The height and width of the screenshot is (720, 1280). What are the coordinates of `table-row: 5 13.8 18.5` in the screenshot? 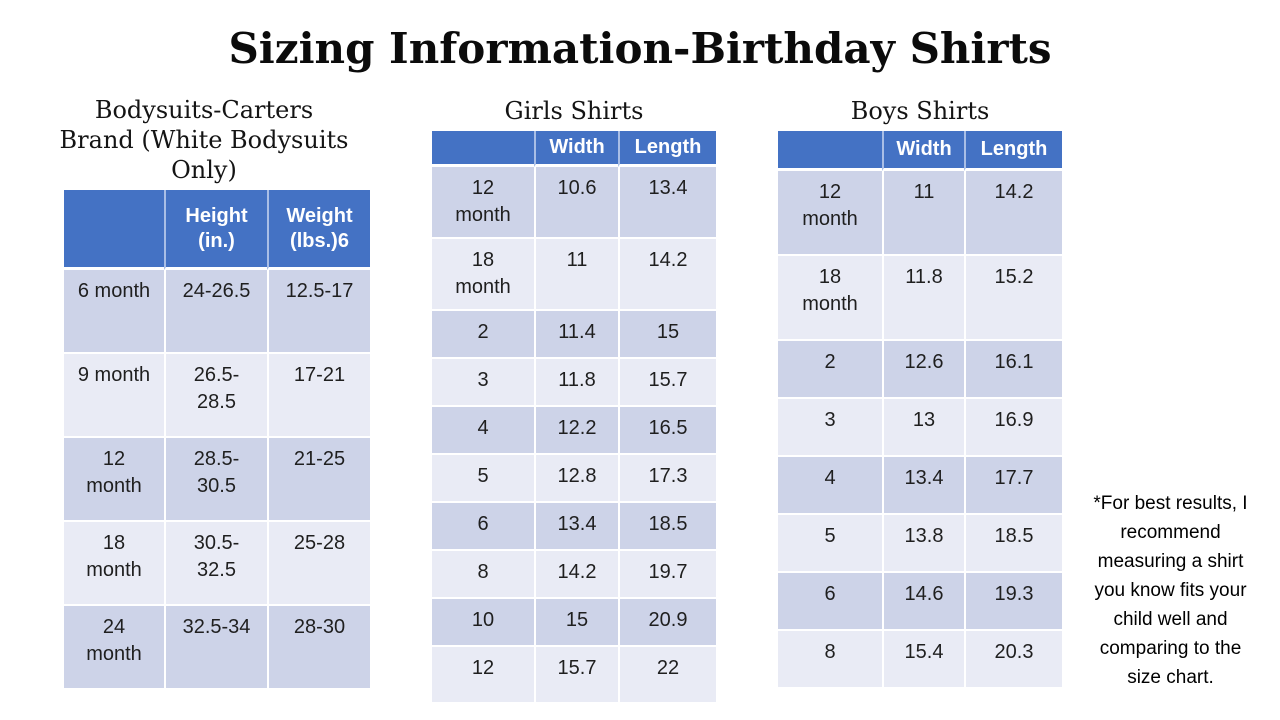 It's located at (920, 544).